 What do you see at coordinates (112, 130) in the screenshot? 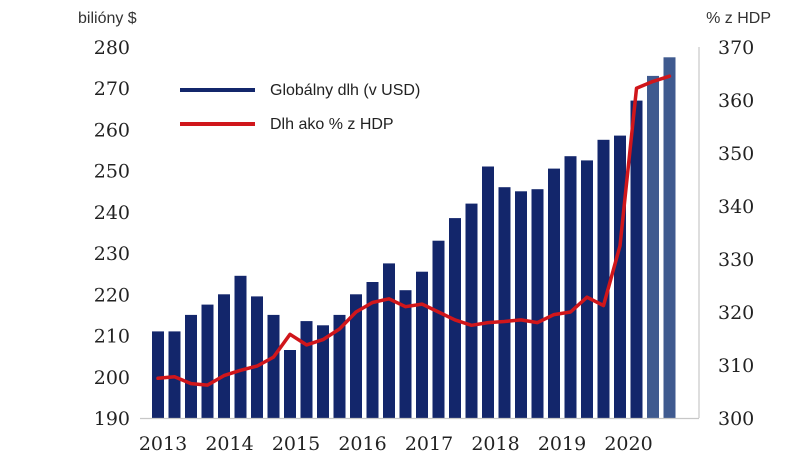
I see `y-left-tick-label: 260` at bounding box center [112, 130].